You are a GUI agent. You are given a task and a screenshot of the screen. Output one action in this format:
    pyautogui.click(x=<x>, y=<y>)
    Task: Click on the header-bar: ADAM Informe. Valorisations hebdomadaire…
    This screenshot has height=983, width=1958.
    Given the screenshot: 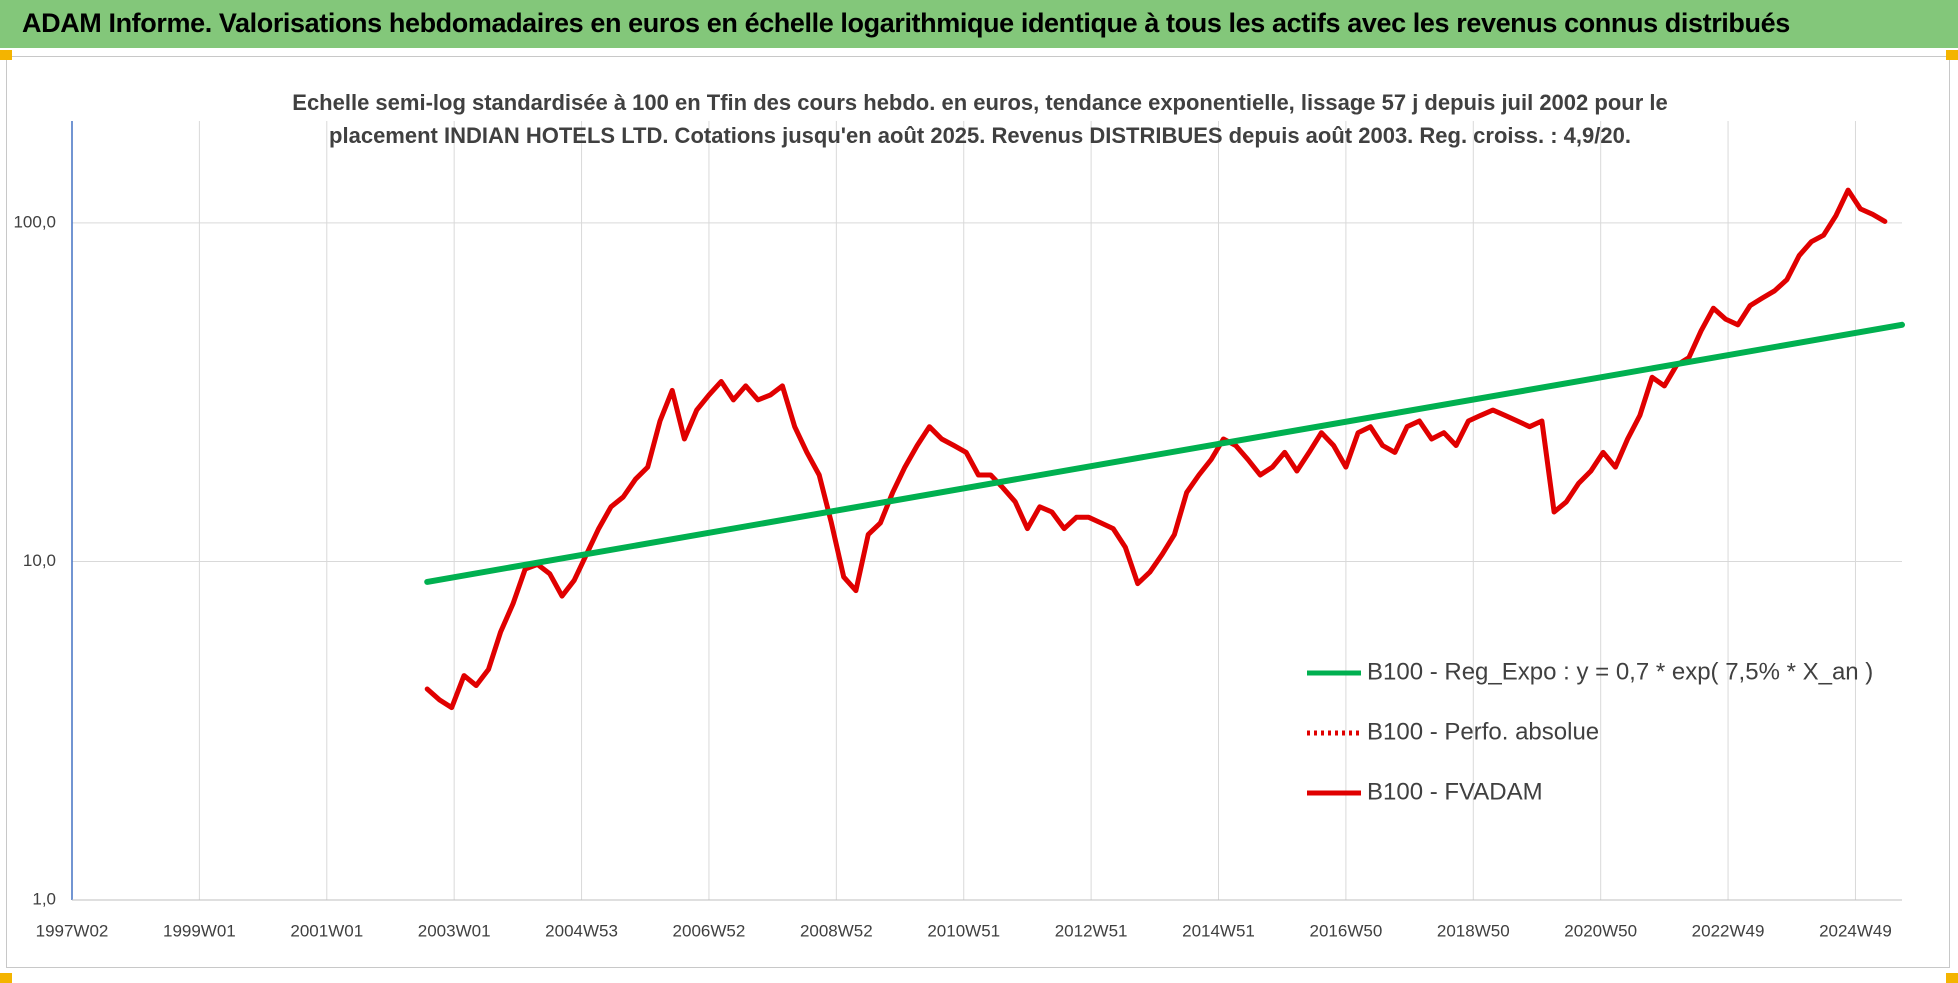 What is the action you would take?
    pyautogui.click(x=979, y=24)
    